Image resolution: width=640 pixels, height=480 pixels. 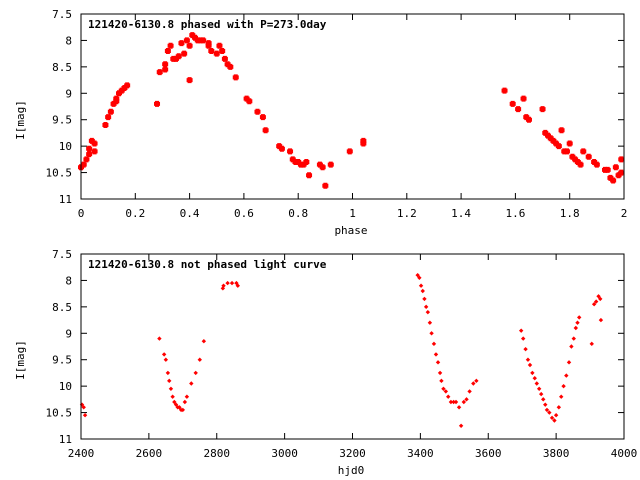 I want to click on y-tick-label: 8.5, so click(x=62, y=67).